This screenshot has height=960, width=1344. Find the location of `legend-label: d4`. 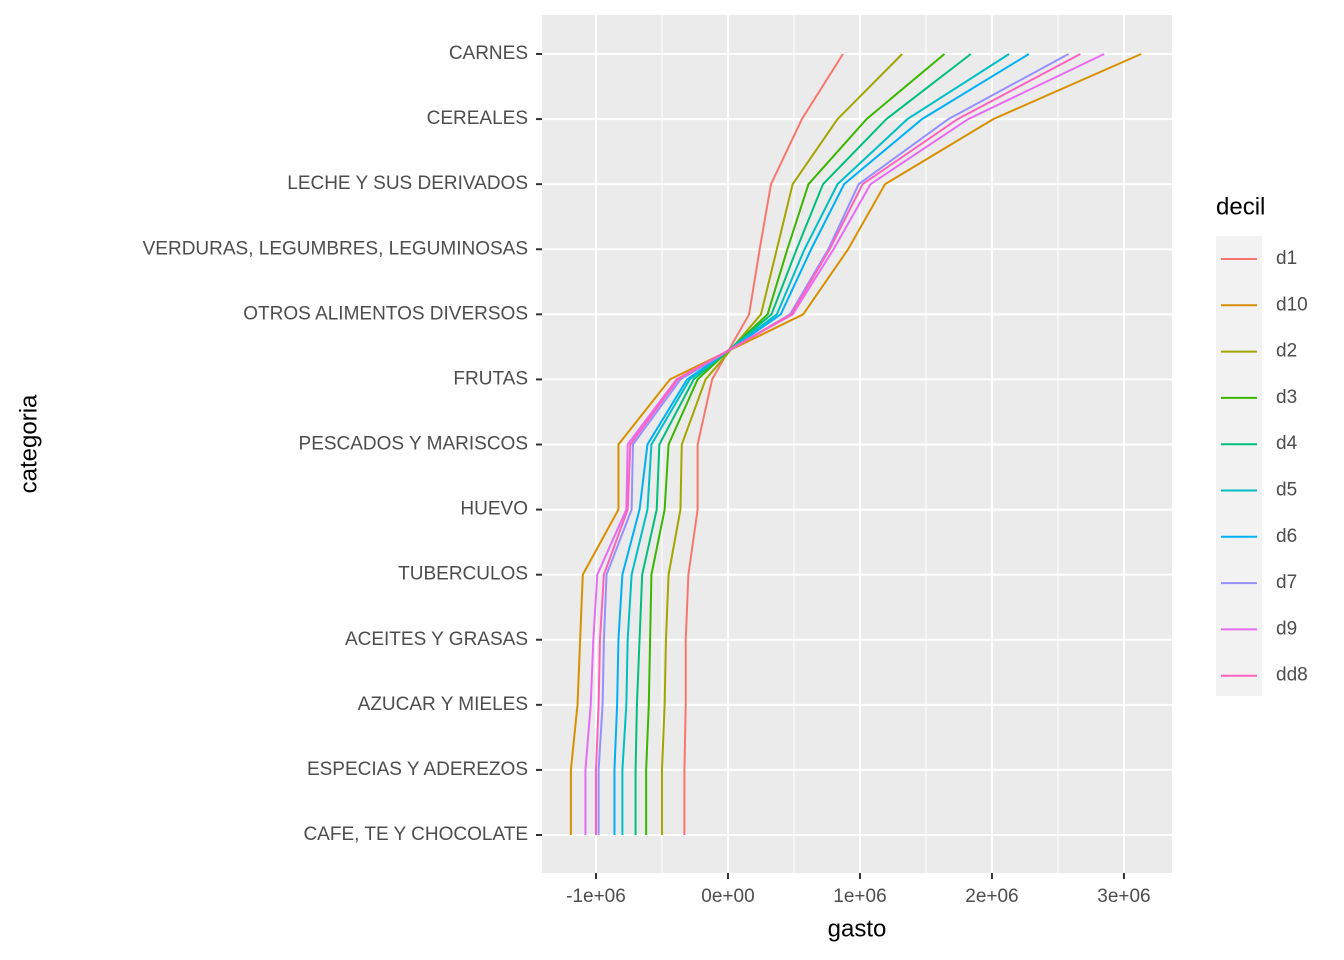

legend-label: d4 is located at coordinates (1287, 443).